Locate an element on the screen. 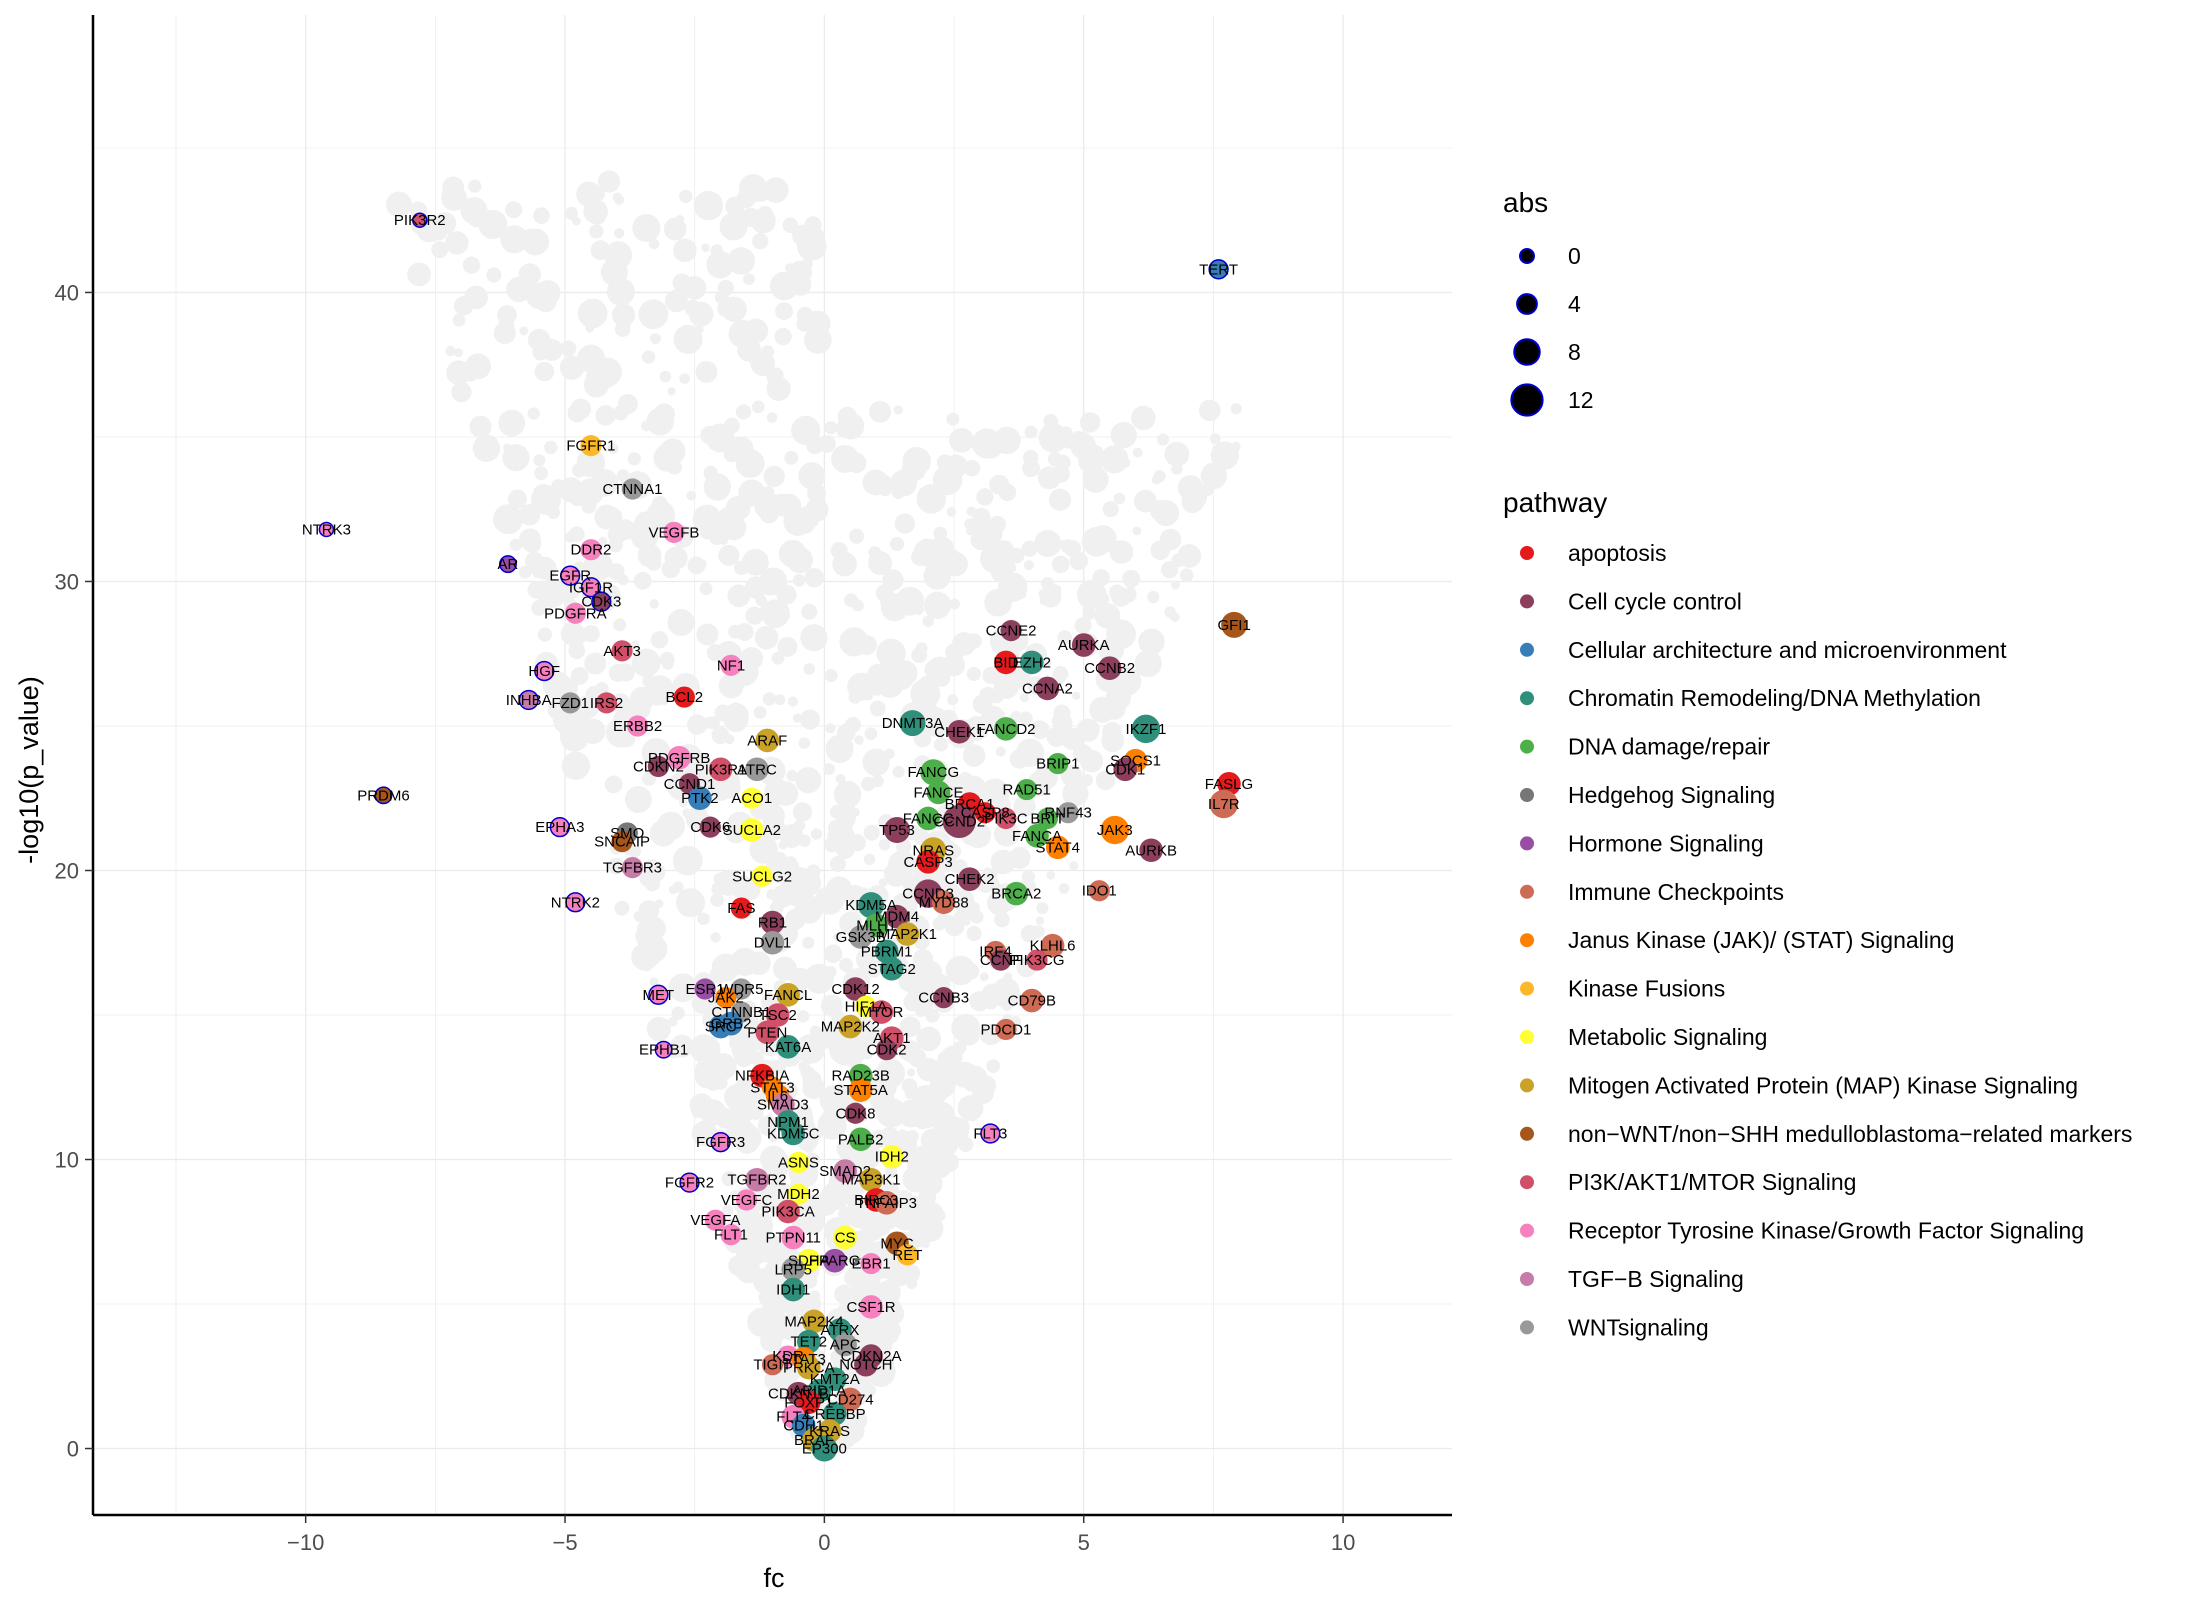 This screenshot has width=2200, height=1605. size-legend-key is located at coordinates (1527, 304).